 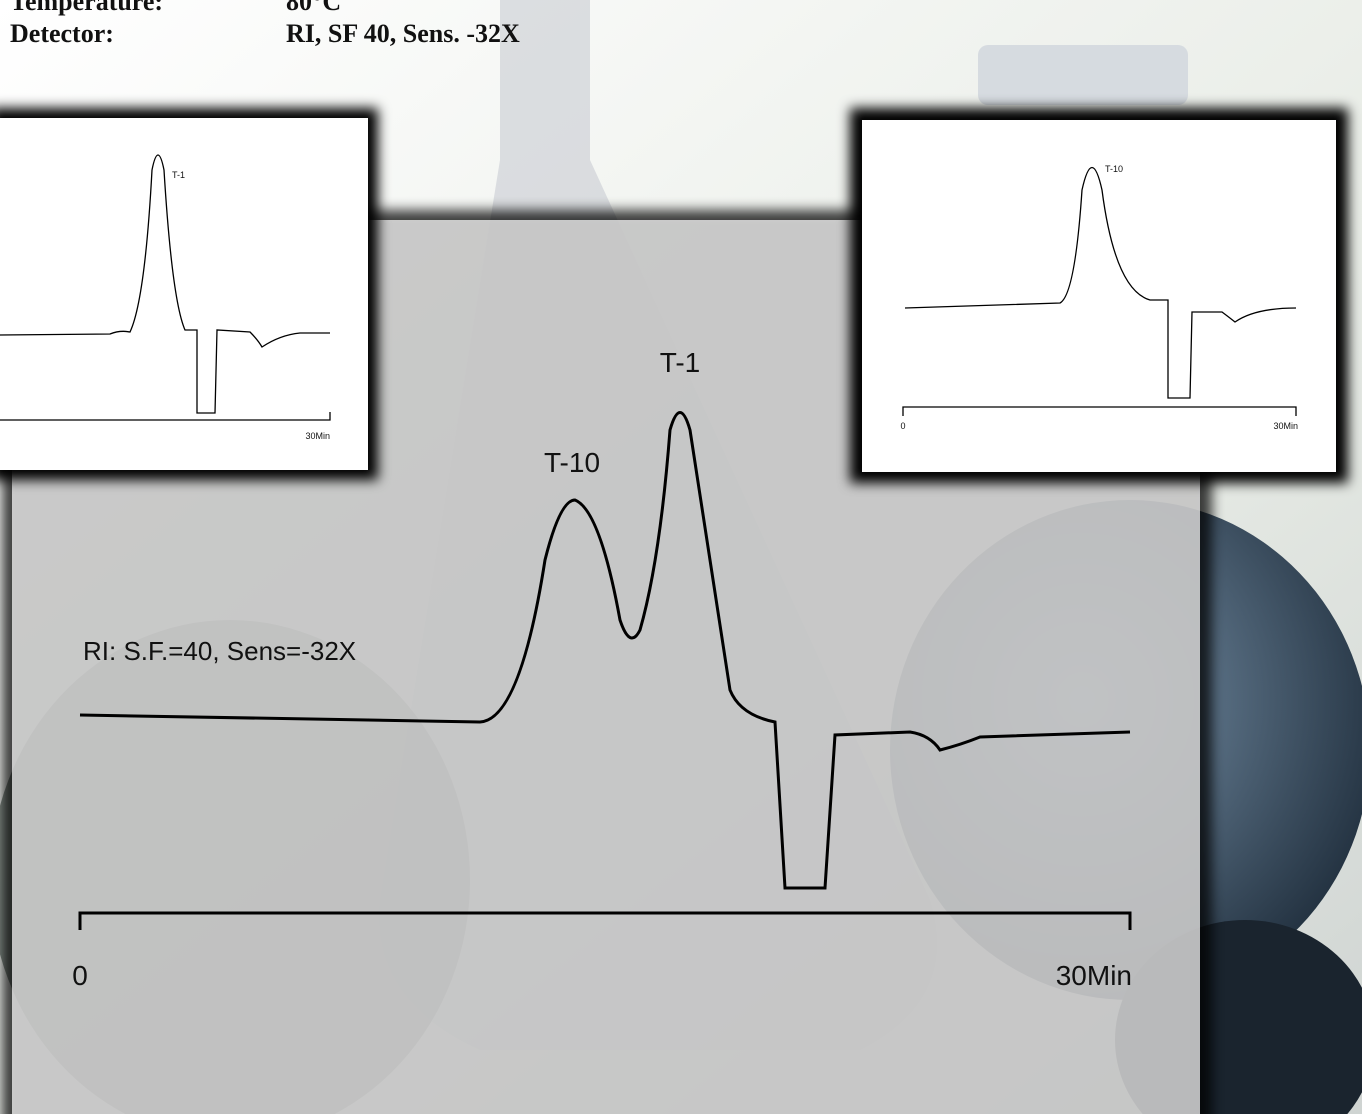 I want to click on condition-label: RI: S.F.=40, Sens=-32X, so click(x=219, y=651).